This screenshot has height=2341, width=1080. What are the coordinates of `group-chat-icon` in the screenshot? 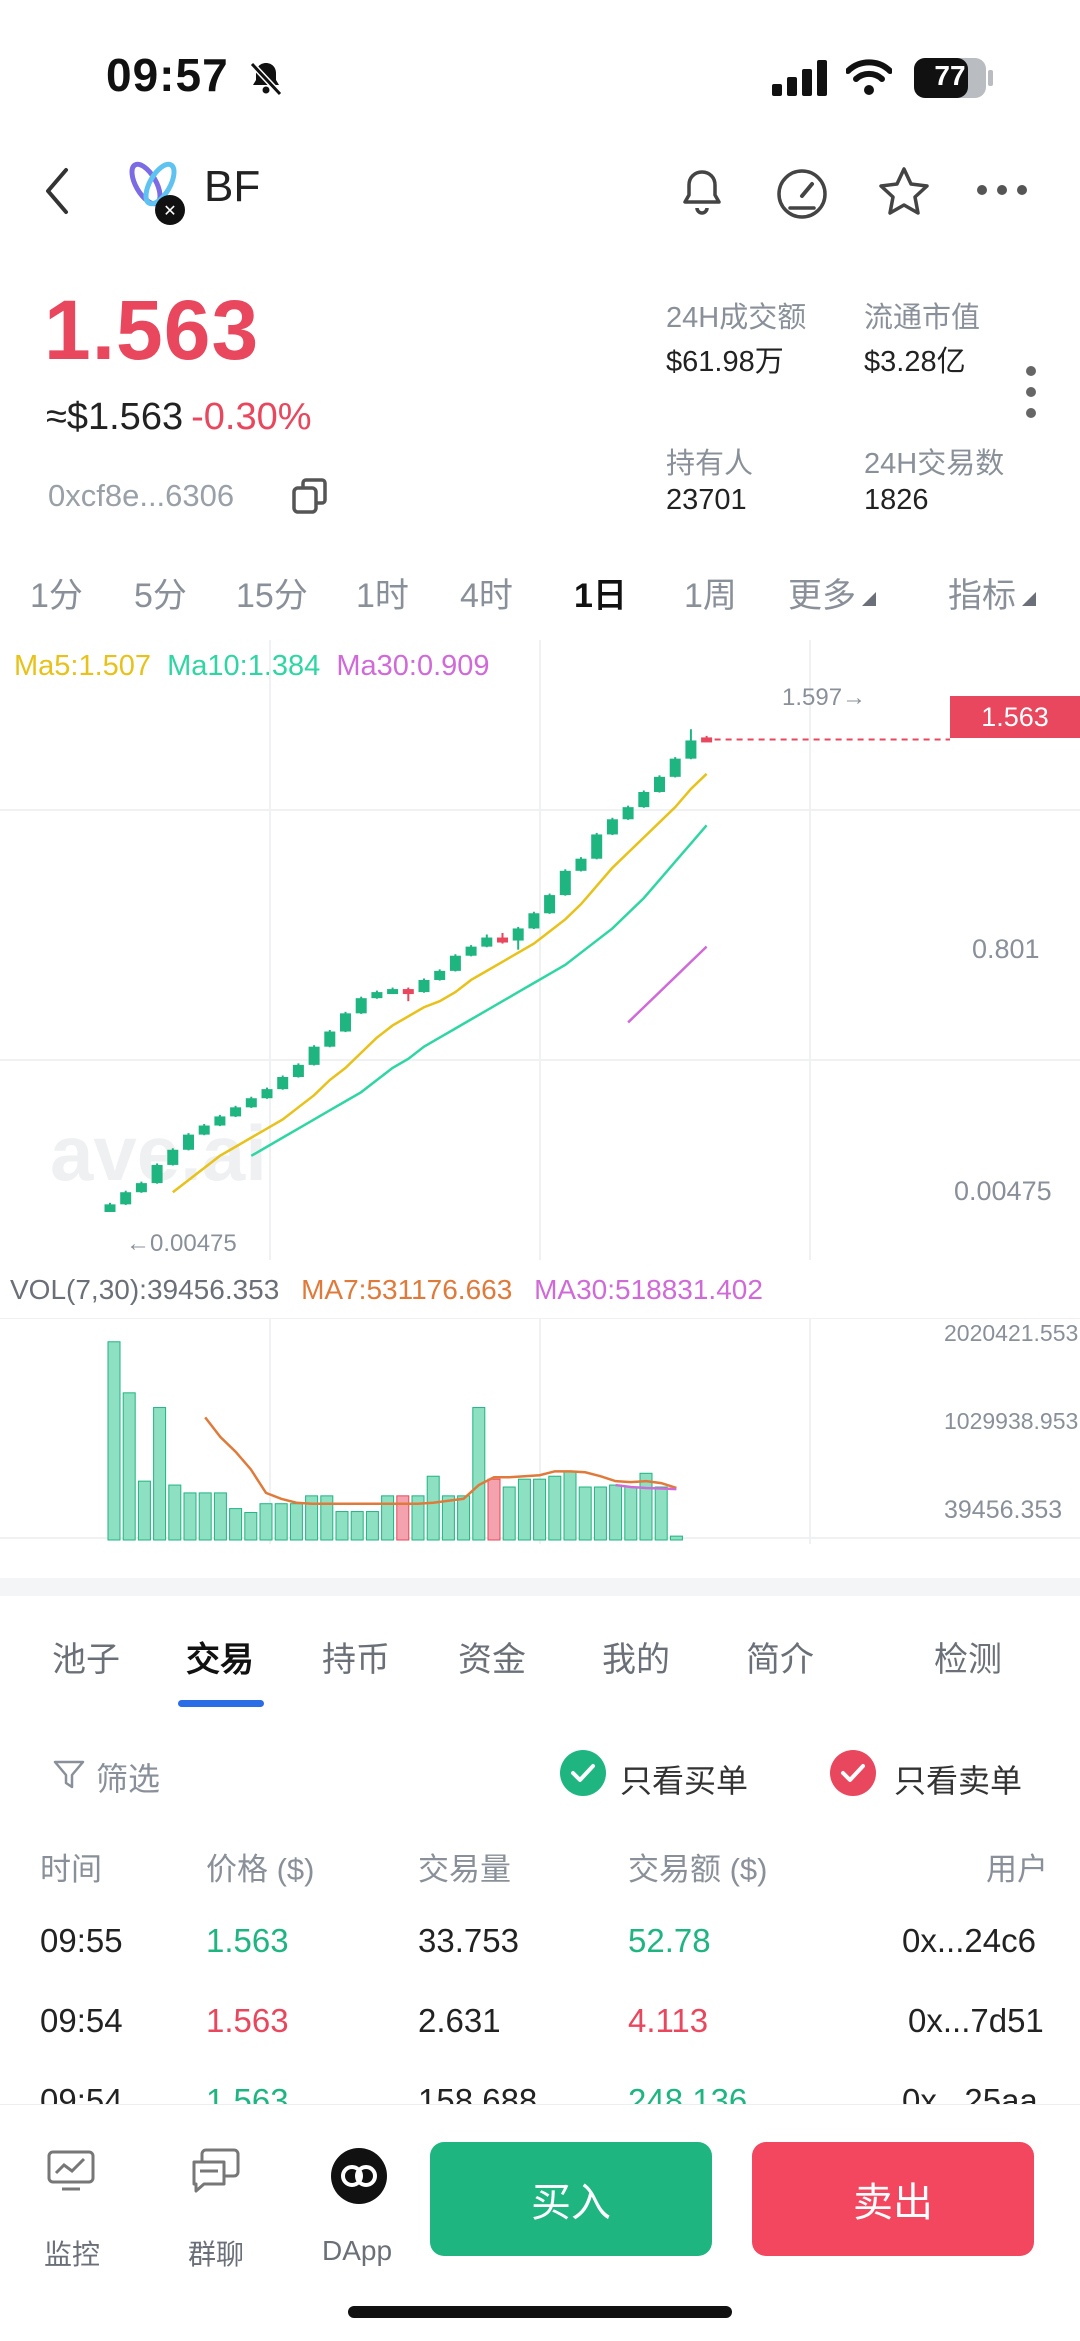 It's located at (216, 2171).